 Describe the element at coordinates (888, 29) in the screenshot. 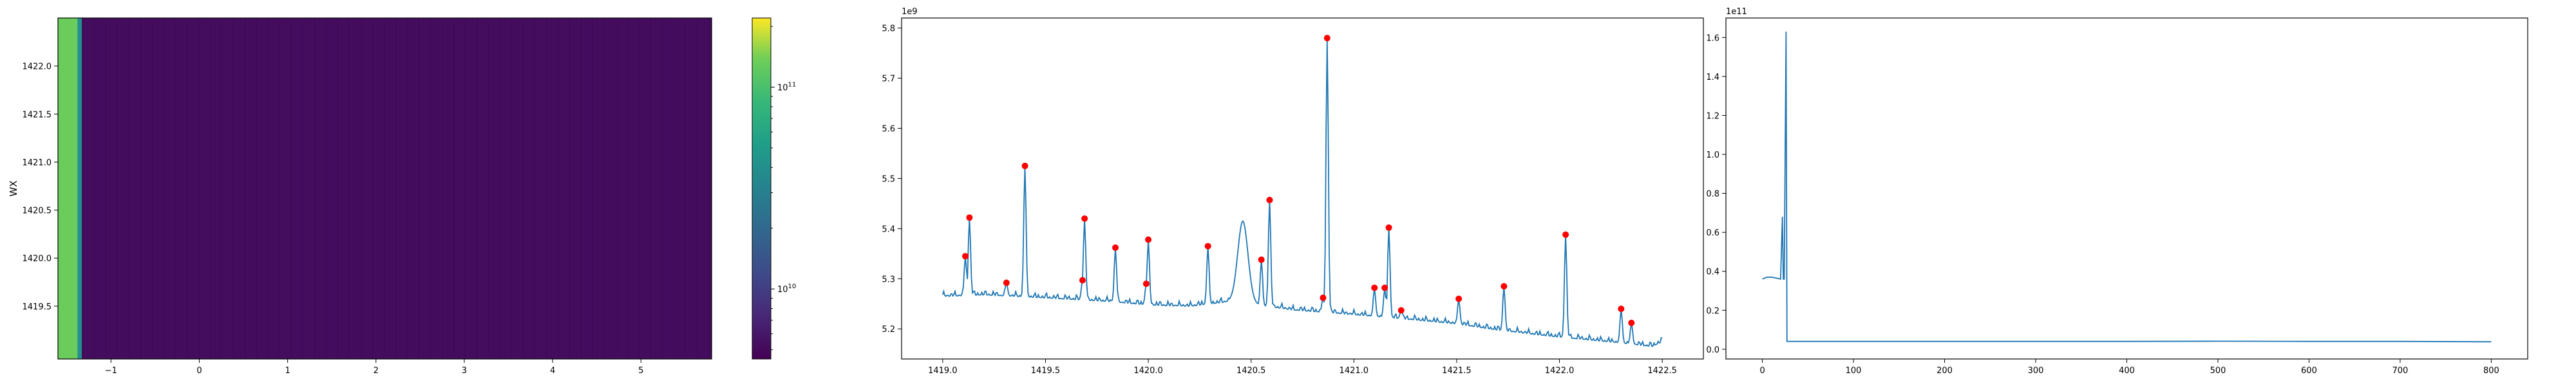

I see `peaks-y-tick-label: 5.8` at that location.